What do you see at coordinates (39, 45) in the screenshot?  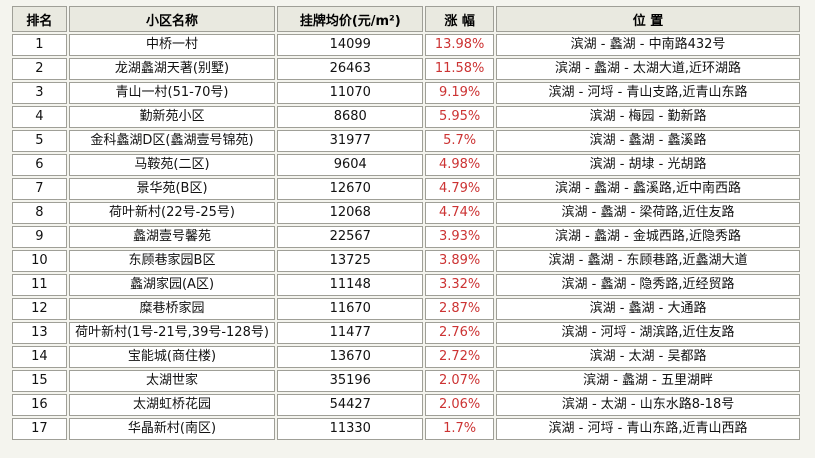 I see `rank-cell: 1` at bounding box center [39, 45].